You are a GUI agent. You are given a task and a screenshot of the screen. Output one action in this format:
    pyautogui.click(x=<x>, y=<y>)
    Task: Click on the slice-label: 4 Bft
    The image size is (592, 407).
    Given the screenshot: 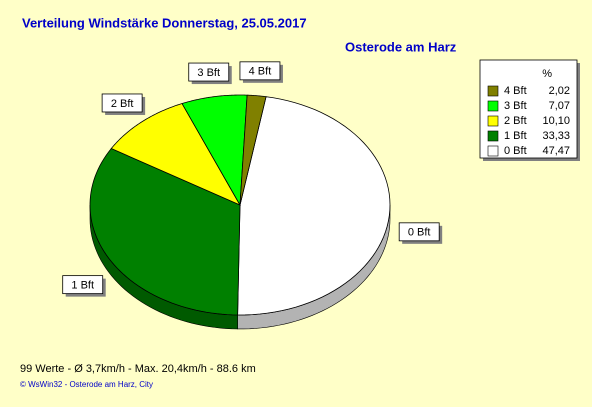 What is the action you would take?
    pyautogui.click(x=260, y=72)
    